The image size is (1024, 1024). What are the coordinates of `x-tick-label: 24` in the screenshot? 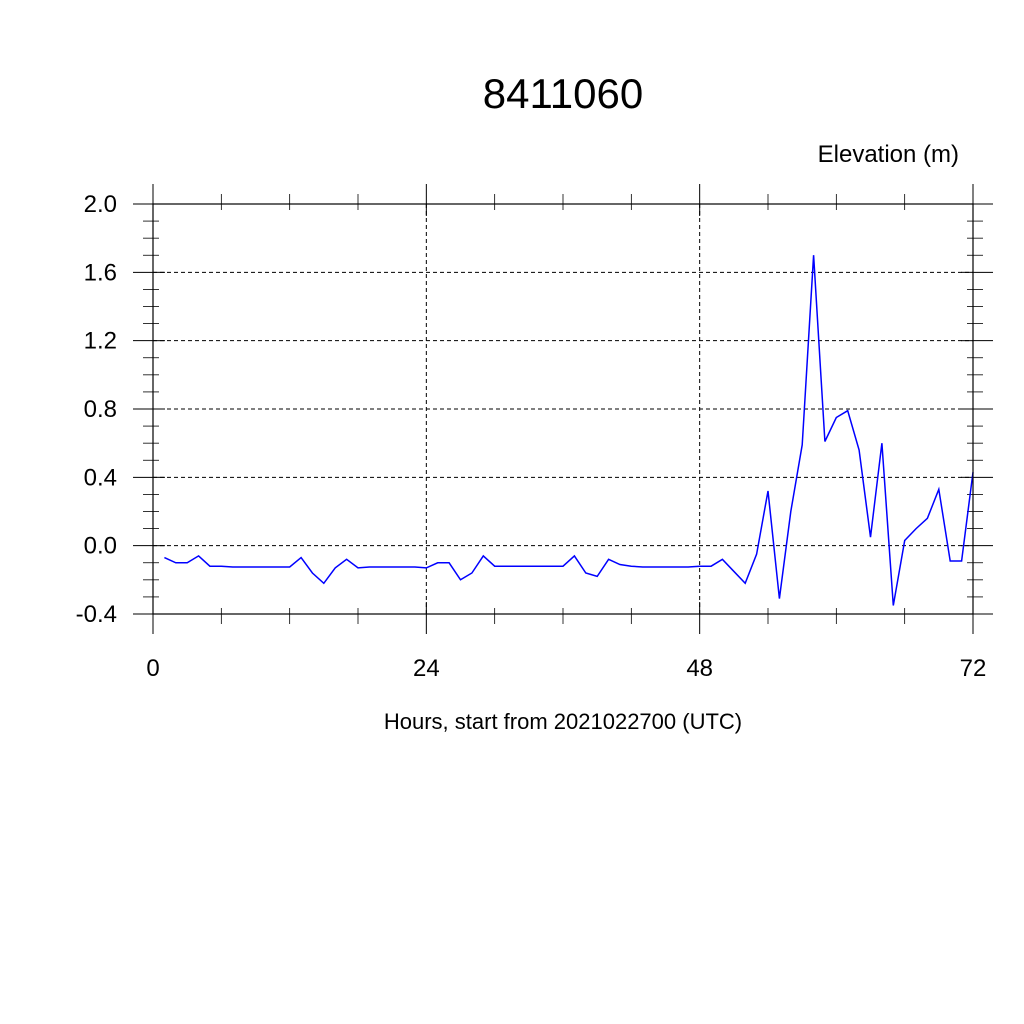 It's located at (426, 668).